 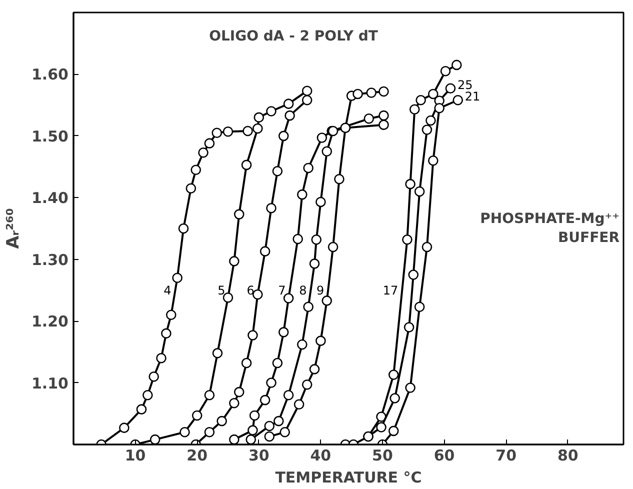 What do you see at coordinates (444, 455) in the screenshot?
I see `x-tick-label: 60` at bounding box center [444, 455].